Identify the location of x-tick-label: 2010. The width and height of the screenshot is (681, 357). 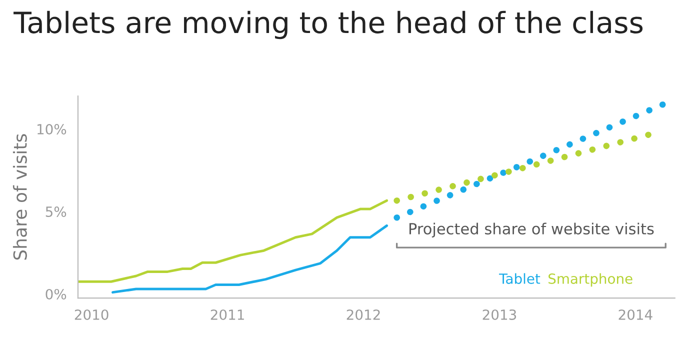
(91, 314).